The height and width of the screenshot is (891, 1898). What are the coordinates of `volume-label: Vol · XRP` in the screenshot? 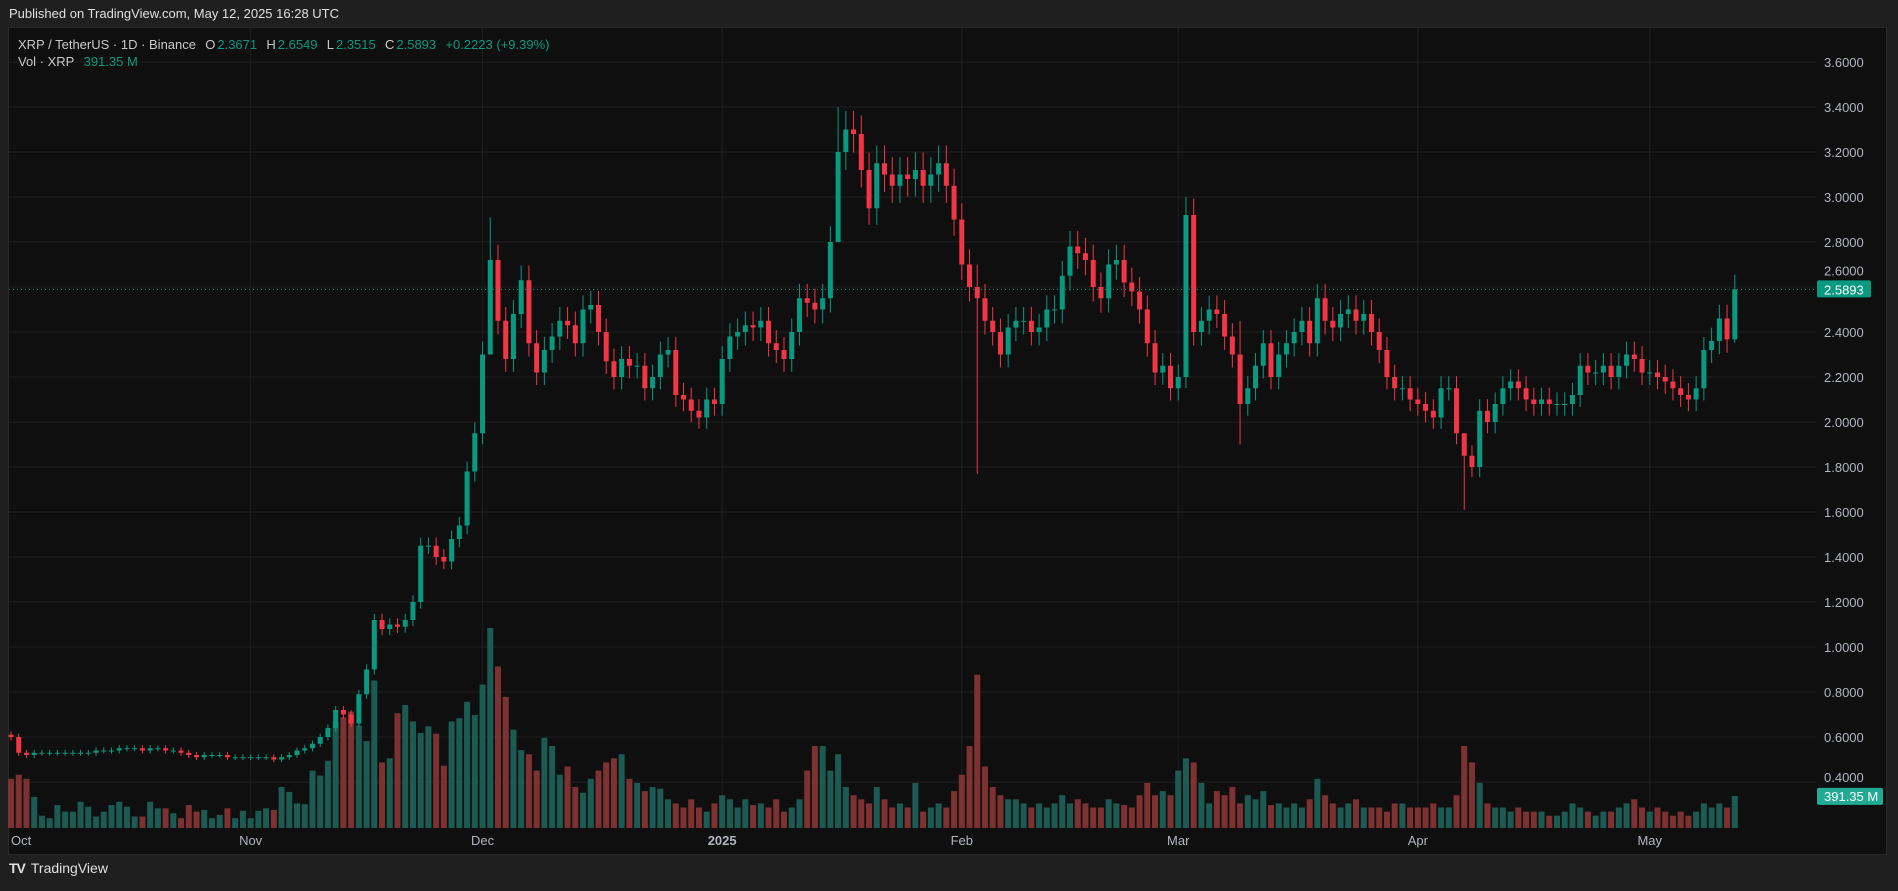 It's located at (46, 61).